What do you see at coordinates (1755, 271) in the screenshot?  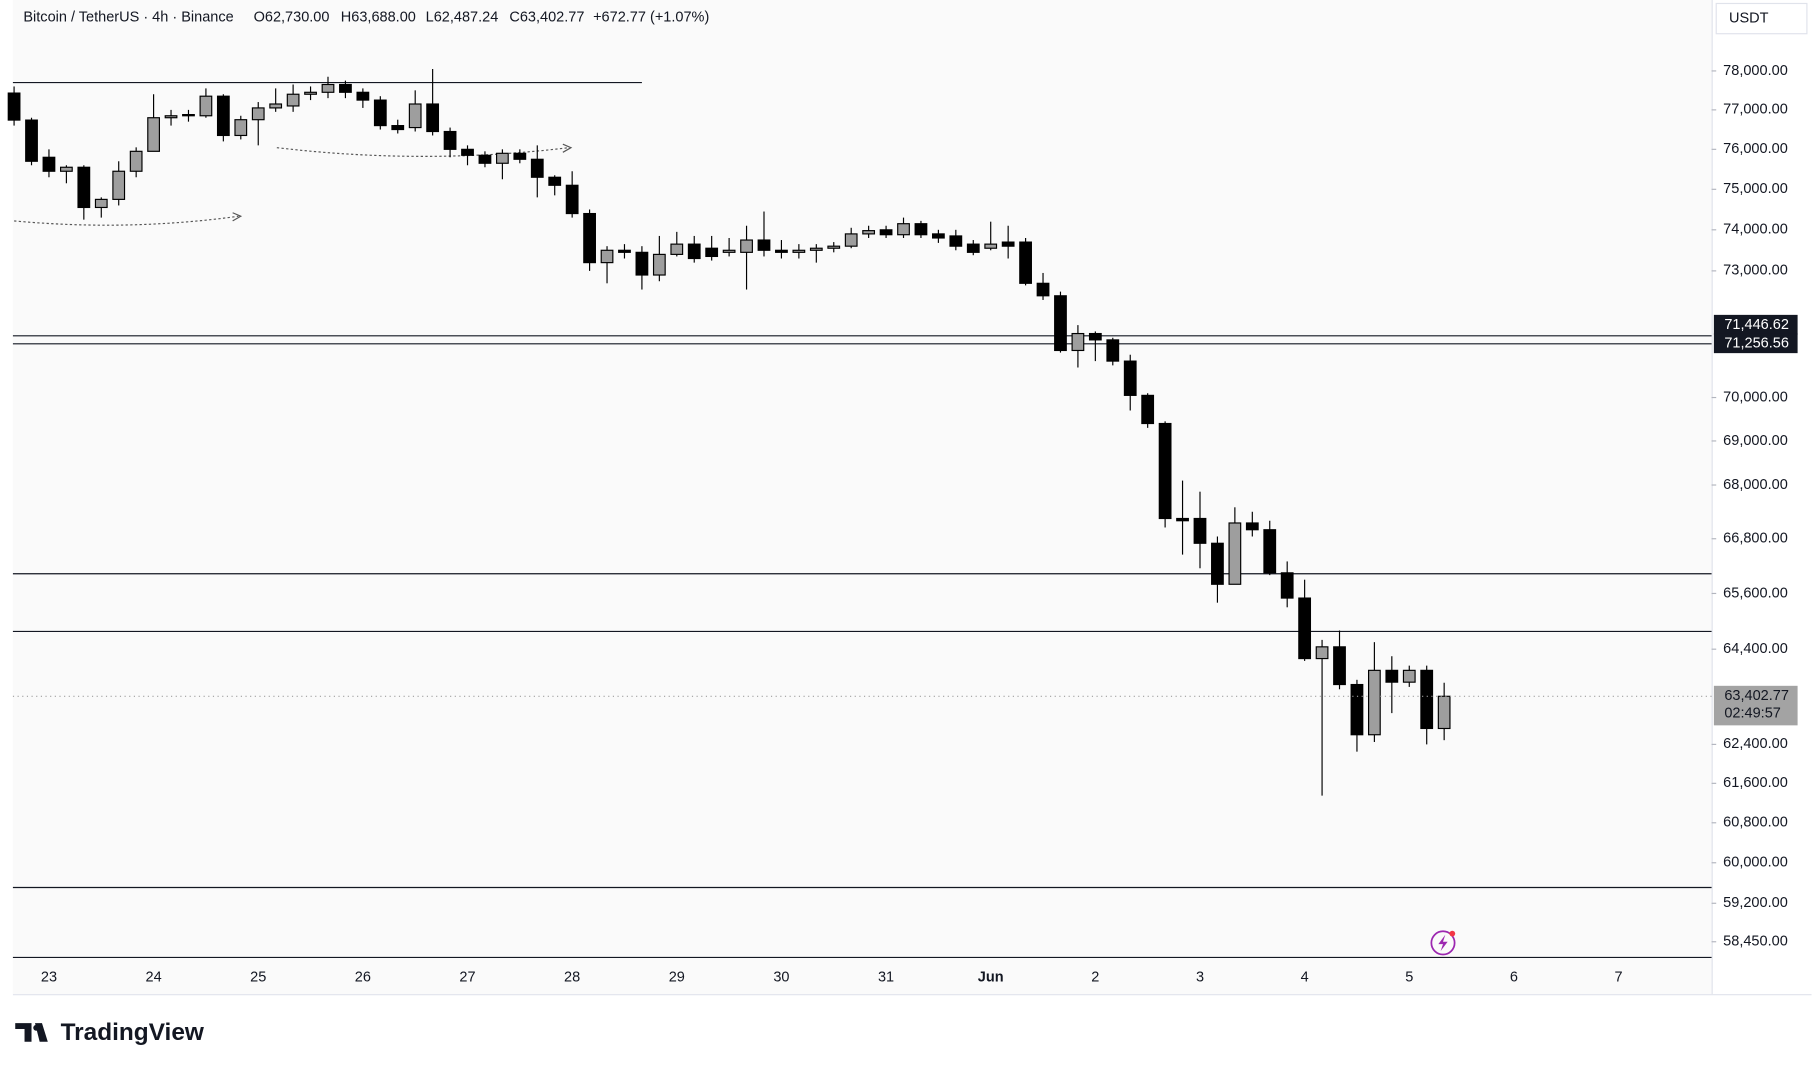 I see `y-tick-label: 73,000.00` at bounding box center [1755, 271].